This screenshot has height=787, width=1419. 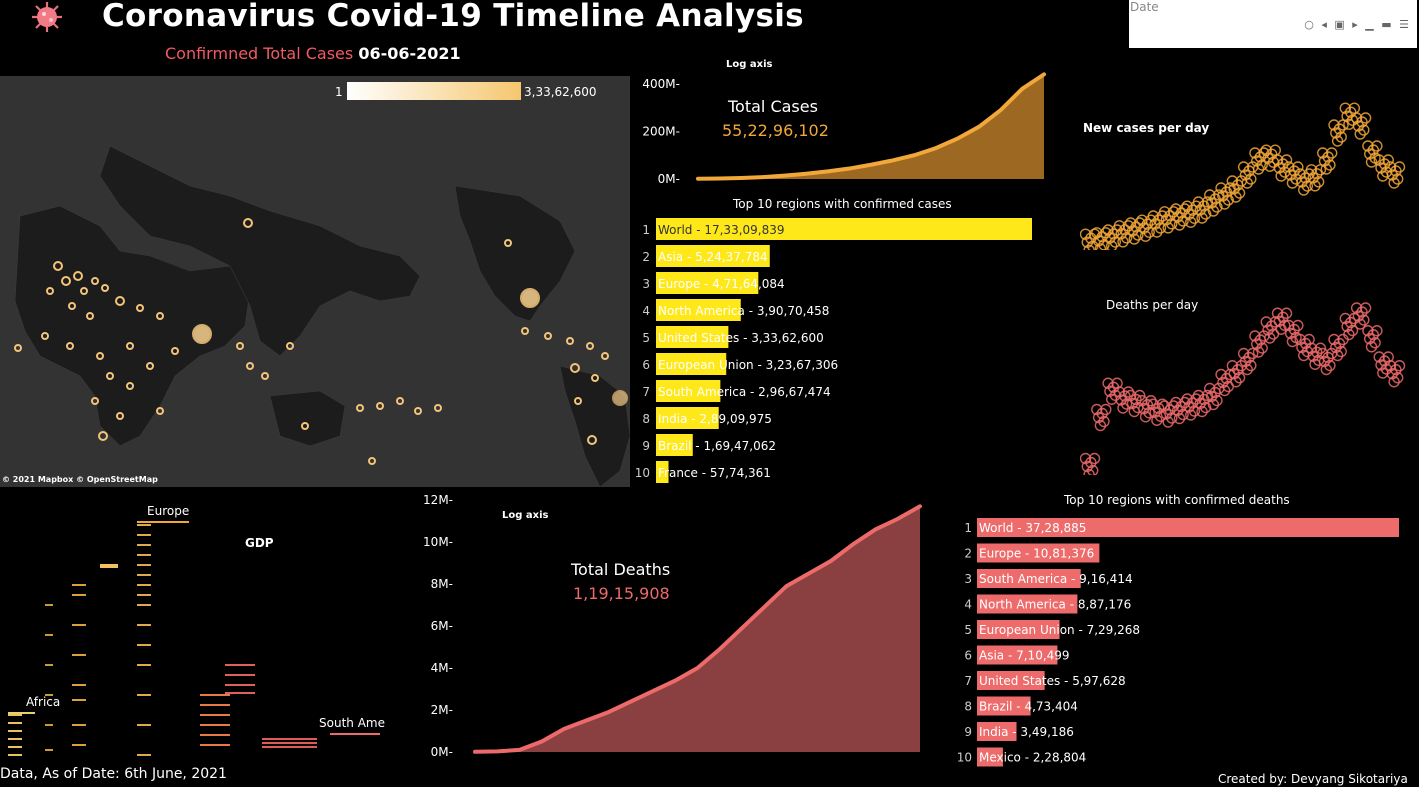 I want to click on subtitle-date: 06-06-2021, so click(x=409, y=53).